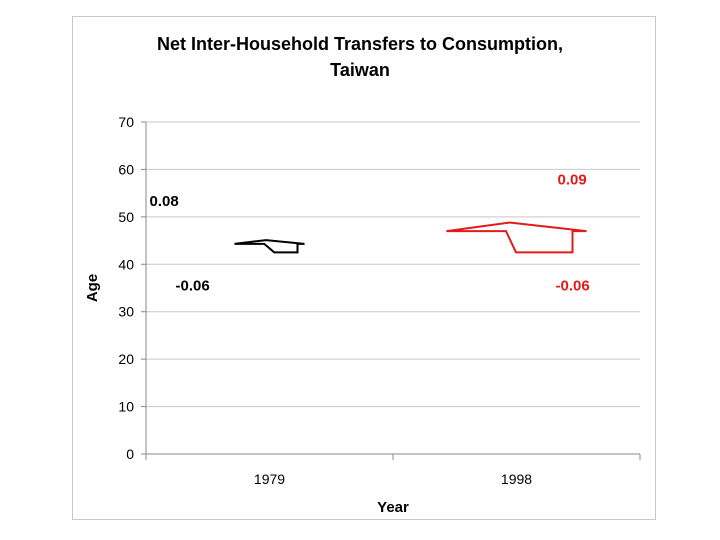  Describe the element at coordinates (516, 237) in the screenshot. I see `transfer-arrow-1998` at that location.